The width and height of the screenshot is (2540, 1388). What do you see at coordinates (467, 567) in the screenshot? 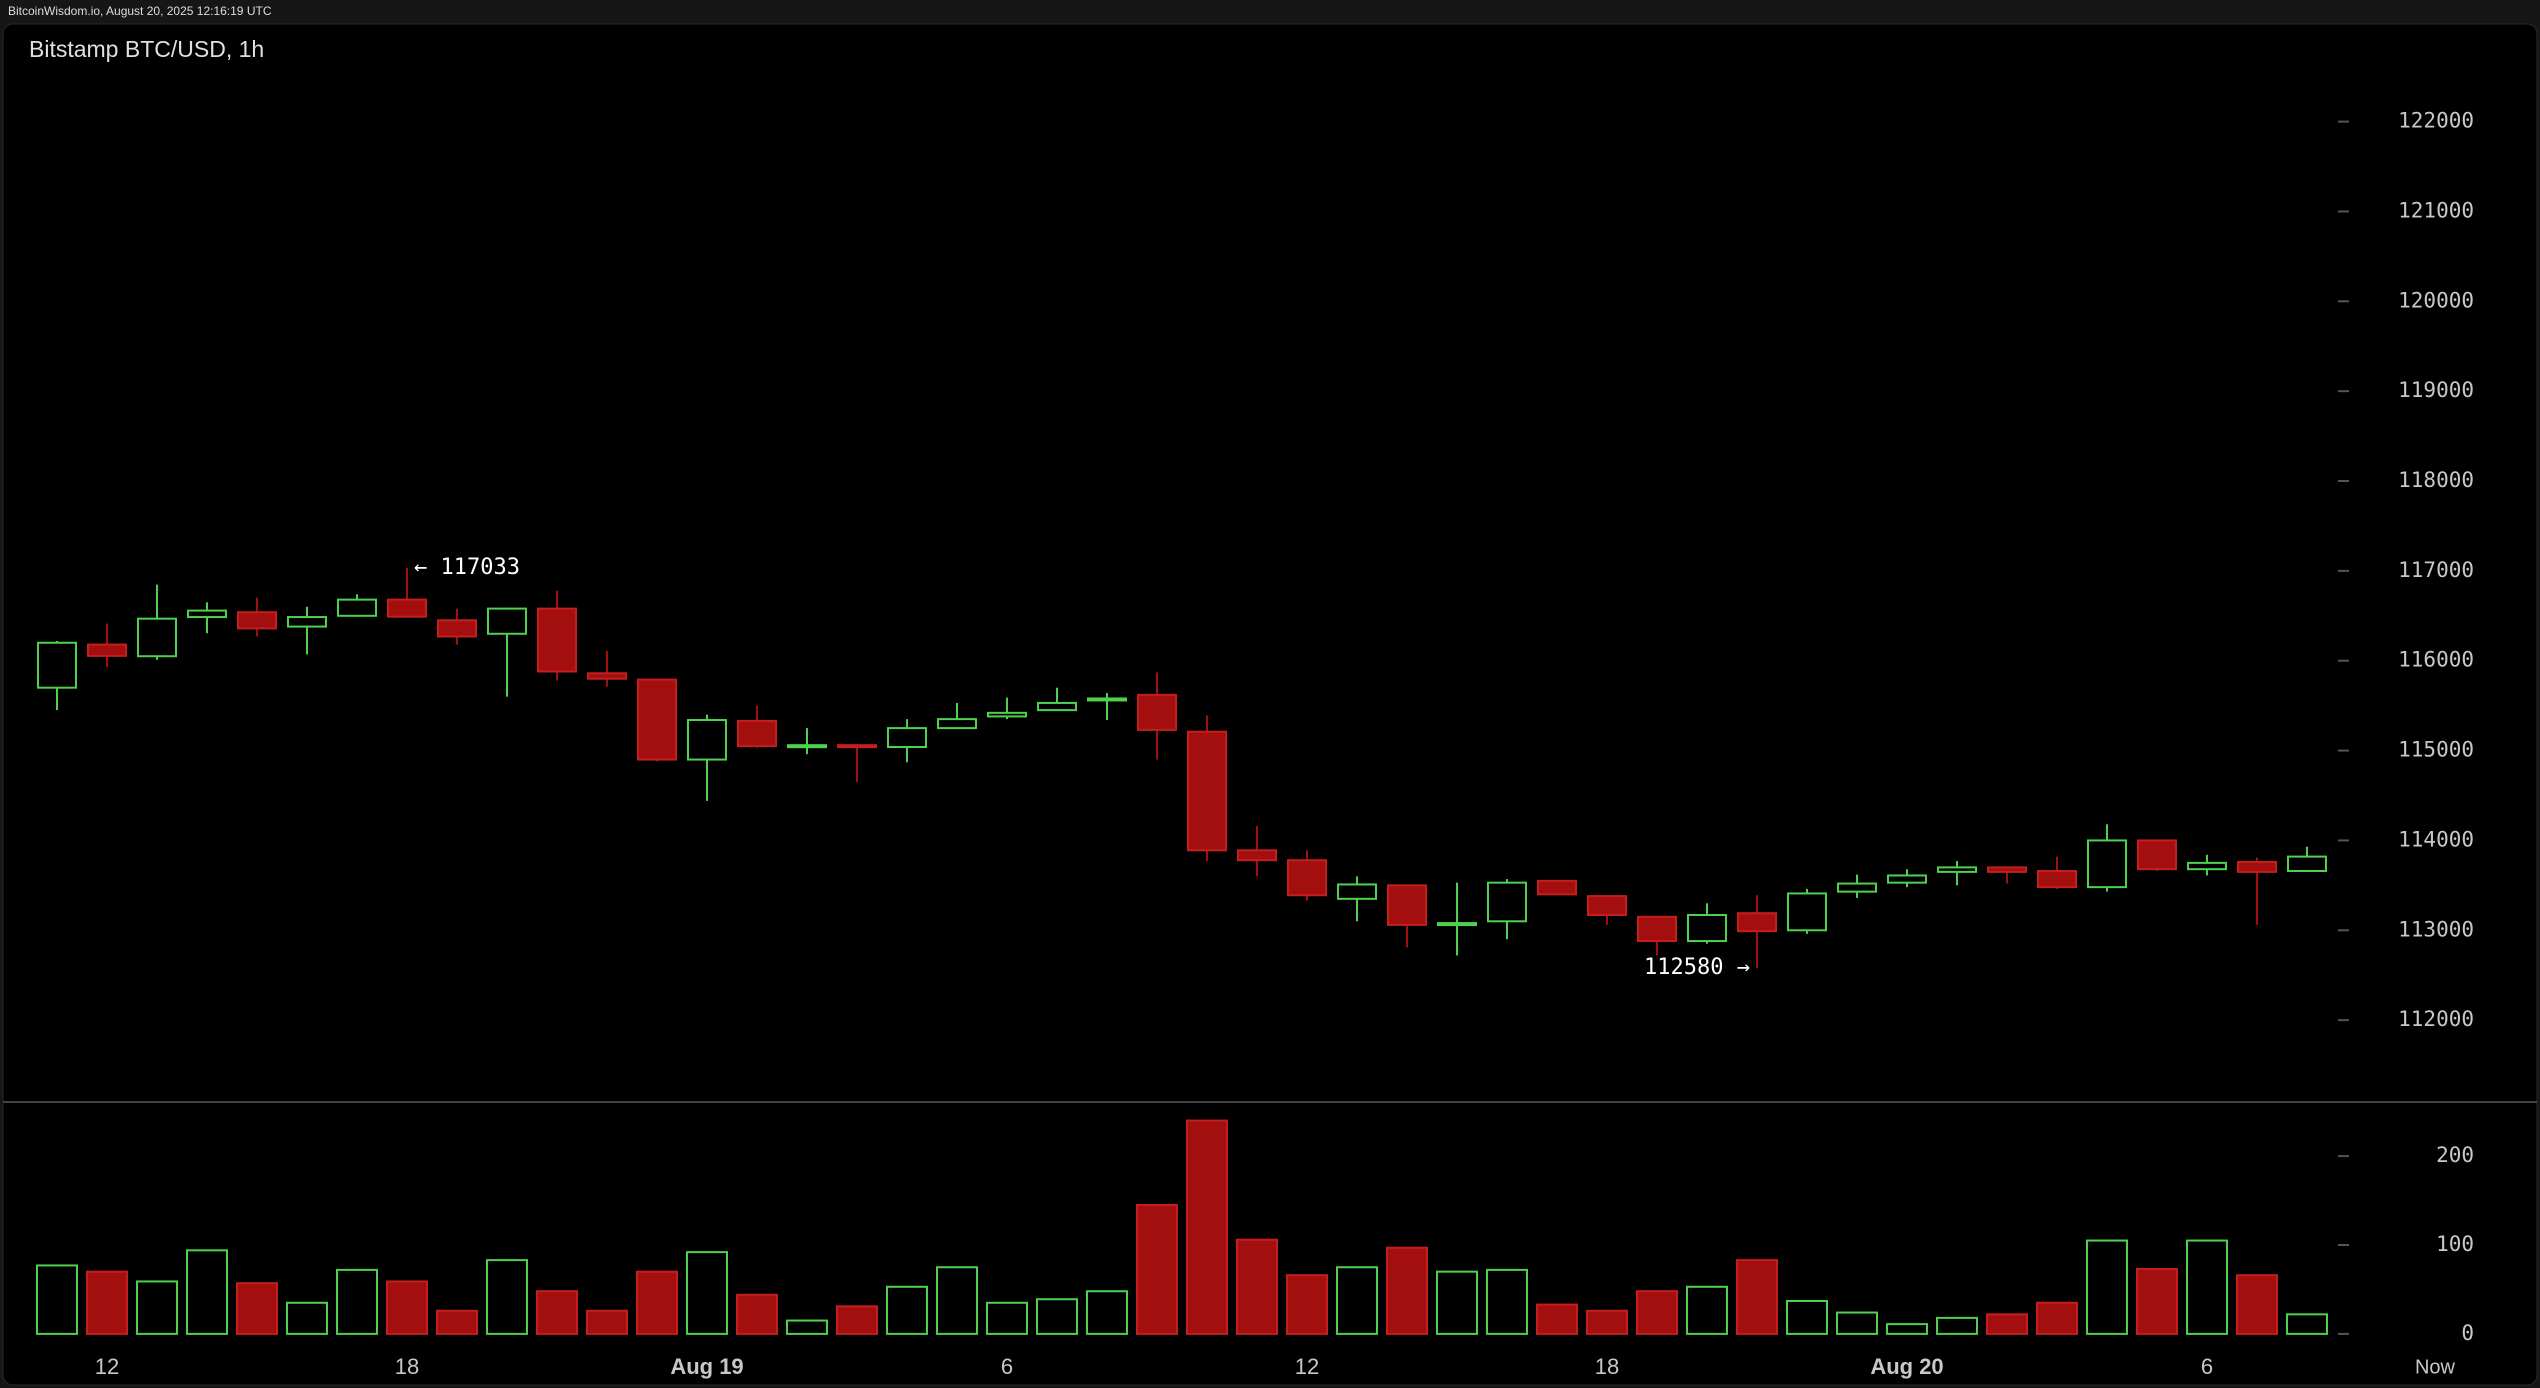
I see `annotation: ← 117033` at bounding box center [467, 567].